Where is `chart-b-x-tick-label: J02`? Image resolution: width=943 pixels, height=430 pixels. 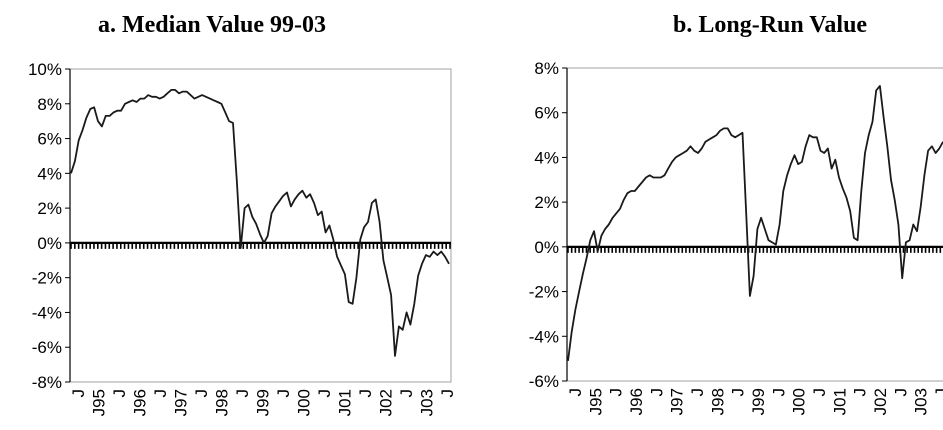 chart-b-x-tick-label: J02 is located at coordinates (880, 401).